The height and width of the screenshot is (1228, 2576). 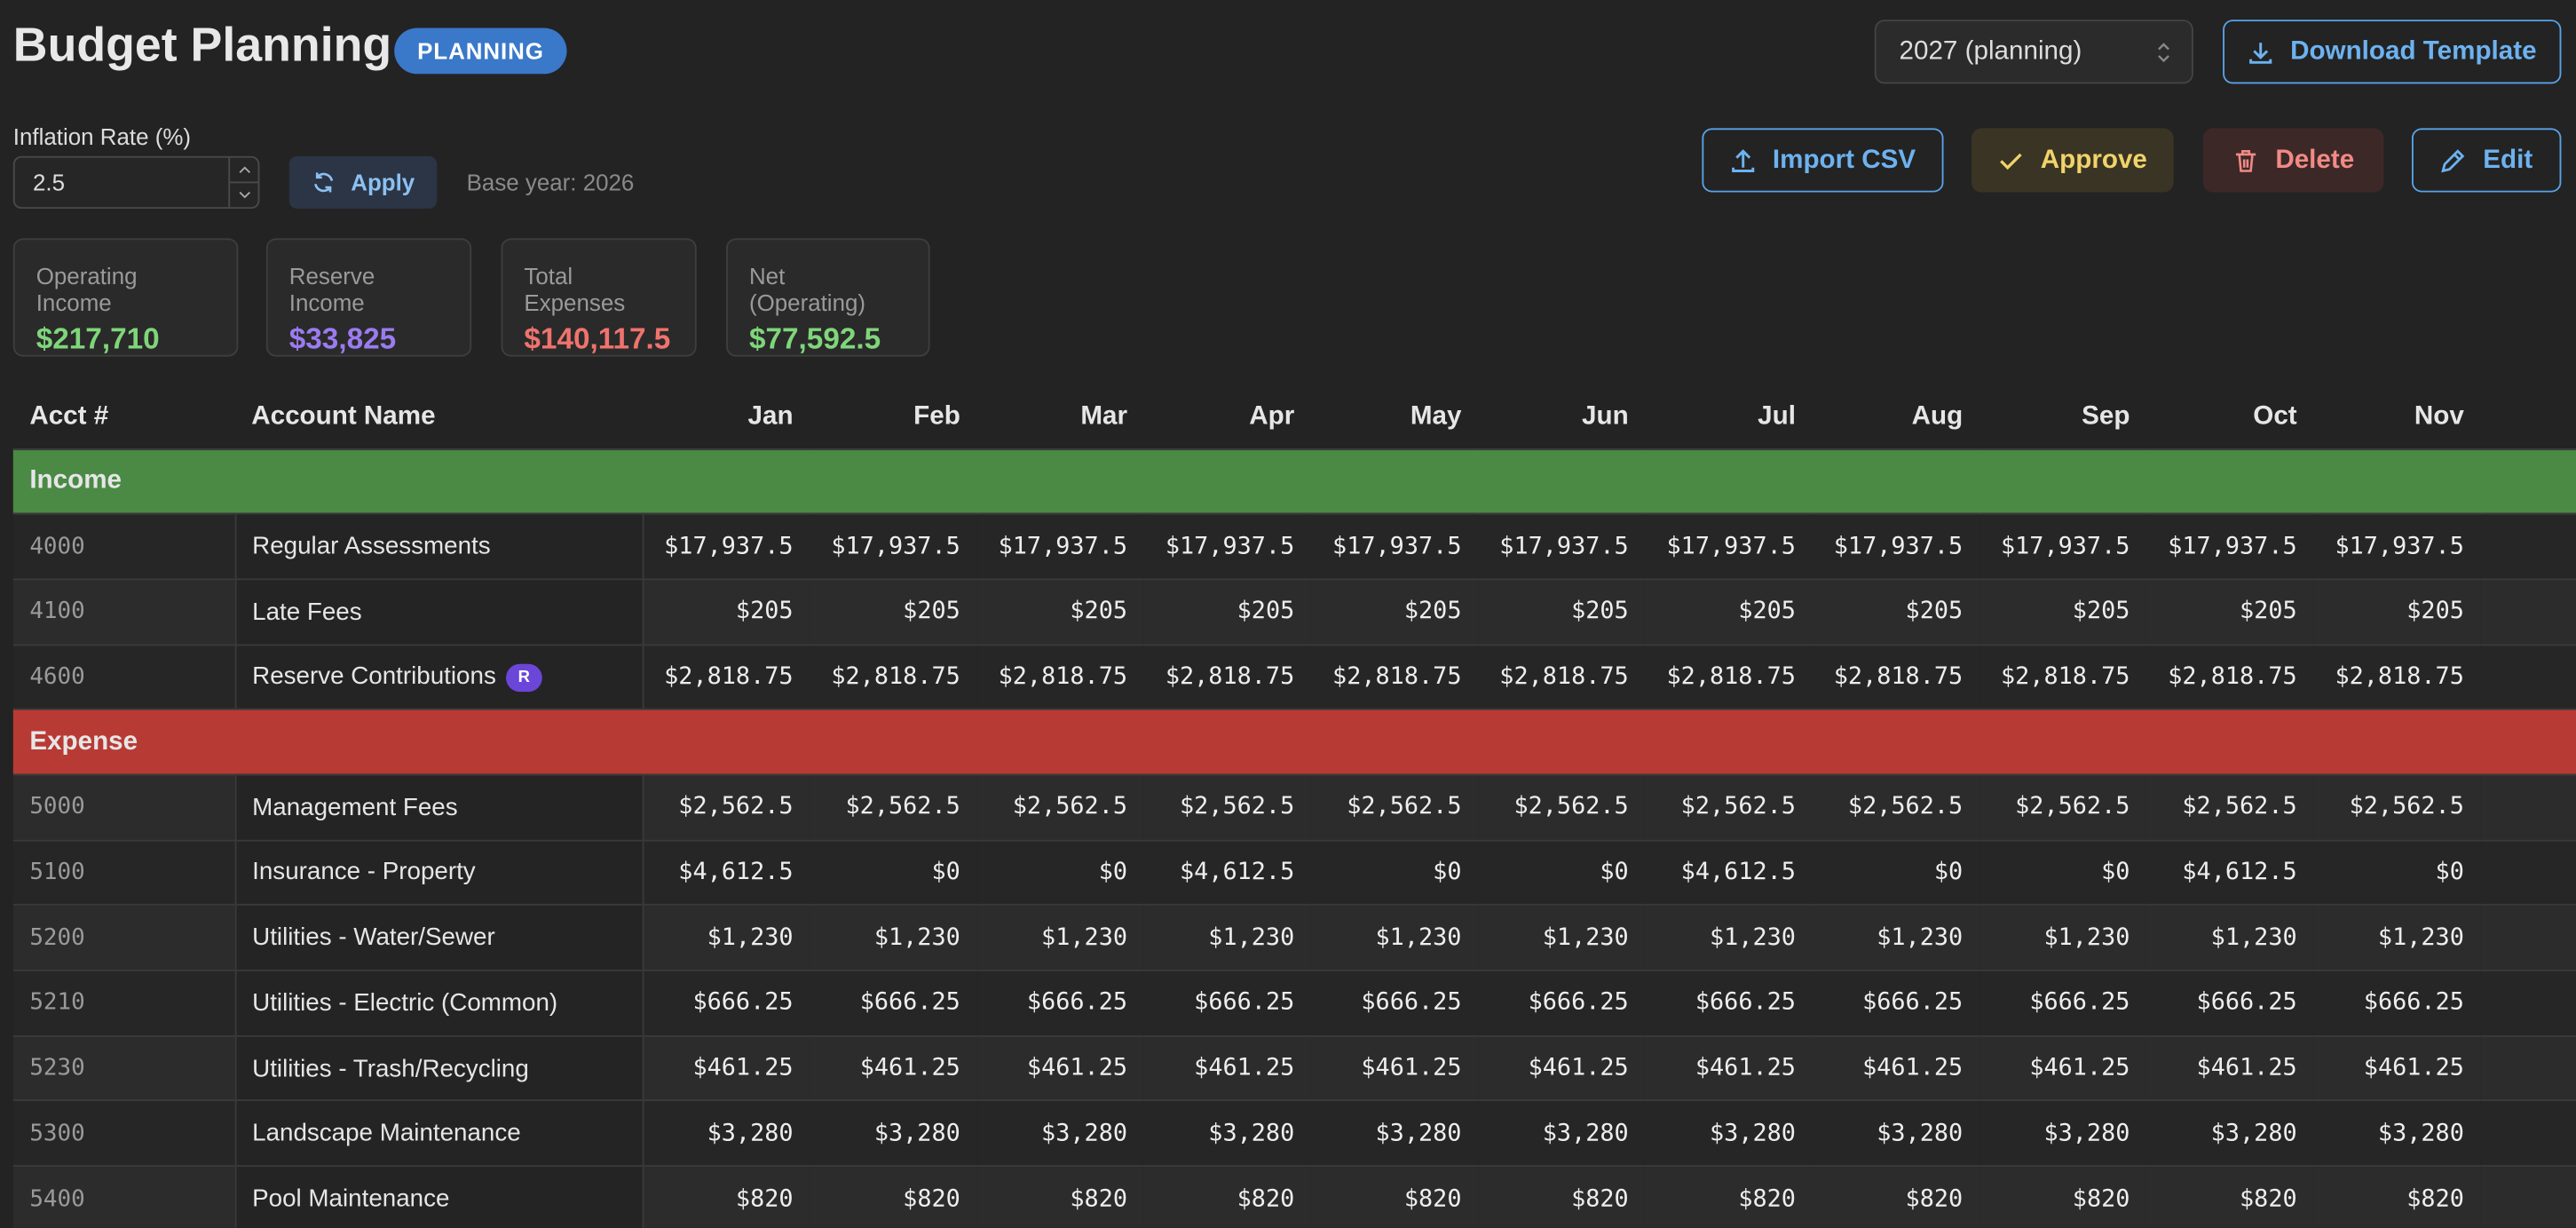 I want to click on account-name-text: Pool Maintenance, so click(x=351, y=1199).